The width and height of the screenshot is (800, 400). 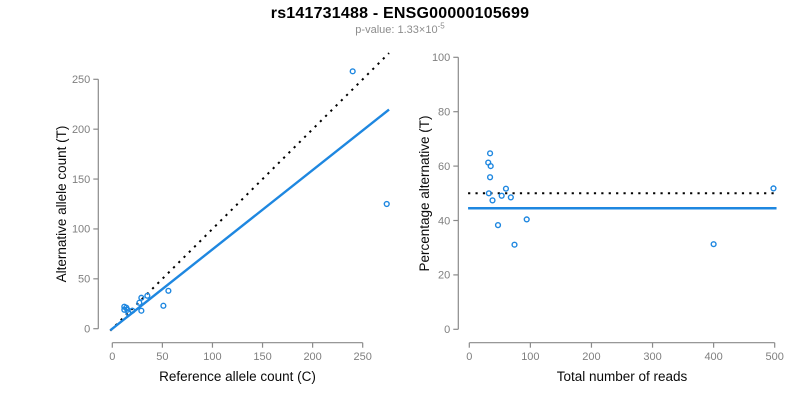 I want to click on x-axis-title: Reference allele count (C), so click(x=237, y=376).